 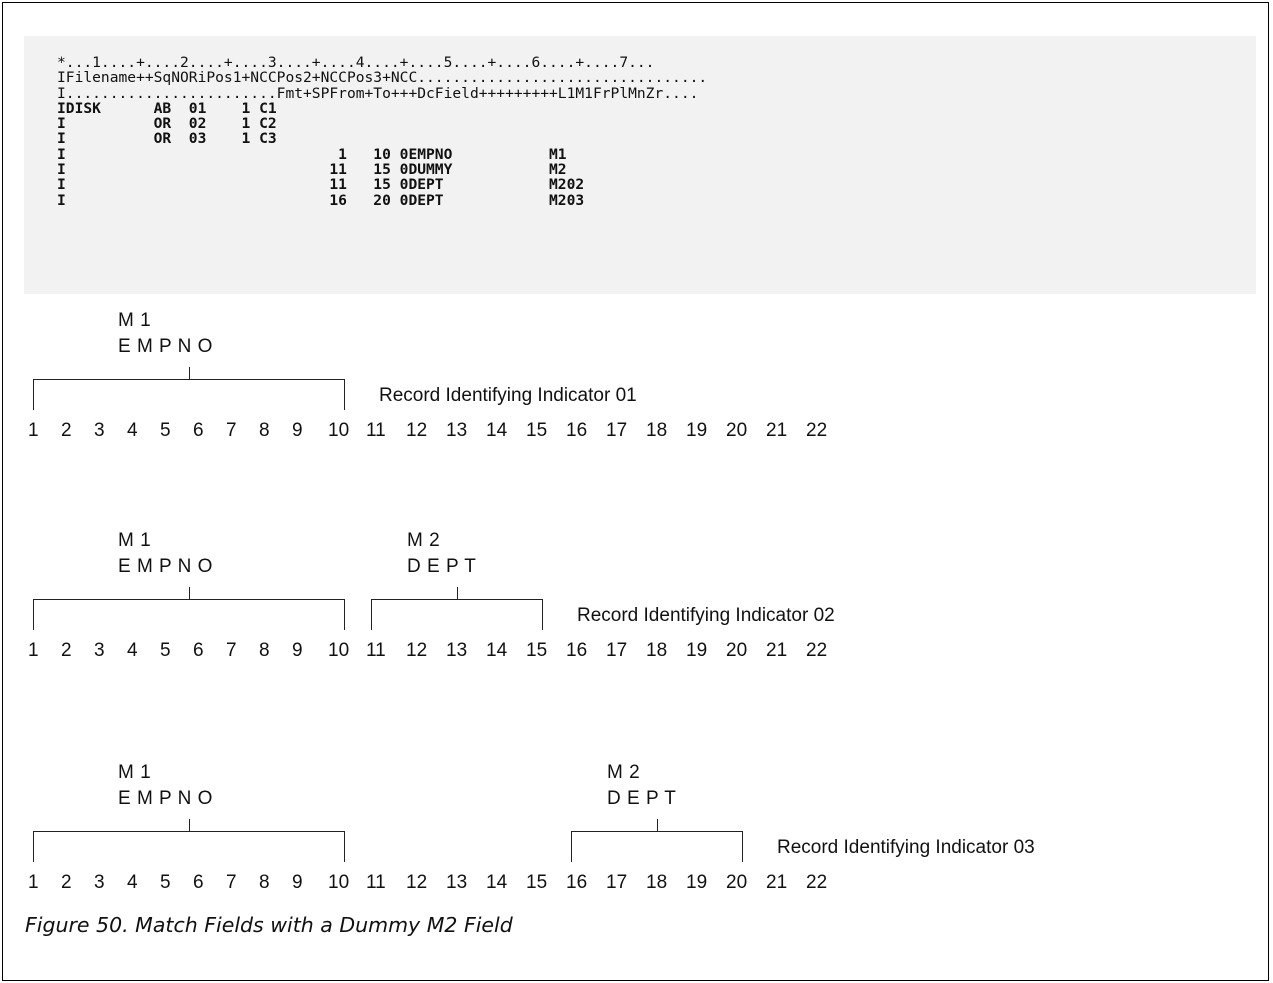 I want to click on record-identifying-indicator: Record Identifying Indicator 02, so click(x=706, y=615).